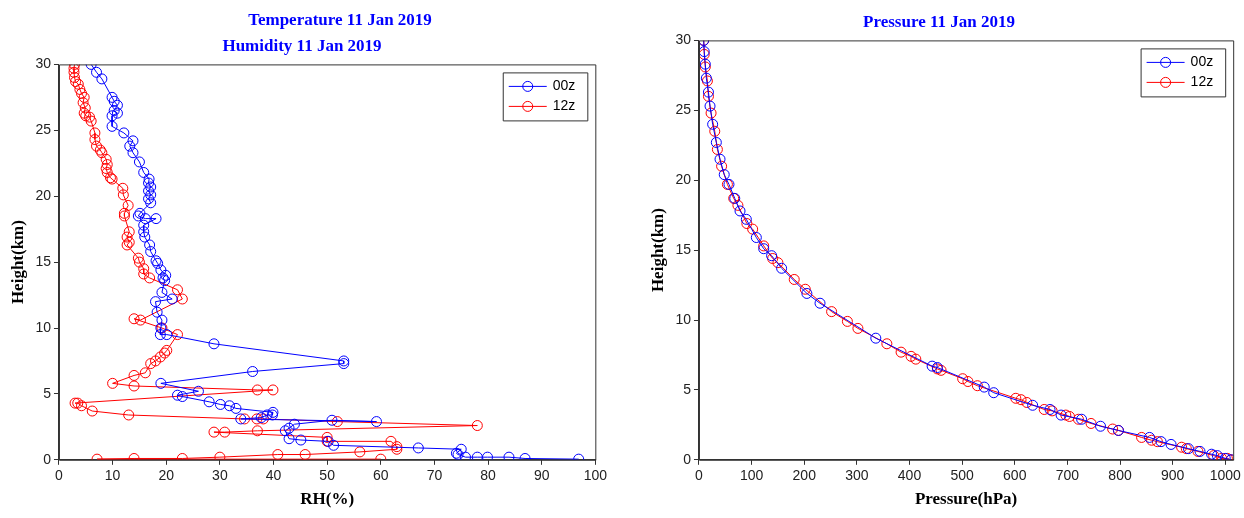  What do you see at coordinates (804, 475) in the screenshot?
I see `x-tick-label: 200` at bounding box center [804, 475].